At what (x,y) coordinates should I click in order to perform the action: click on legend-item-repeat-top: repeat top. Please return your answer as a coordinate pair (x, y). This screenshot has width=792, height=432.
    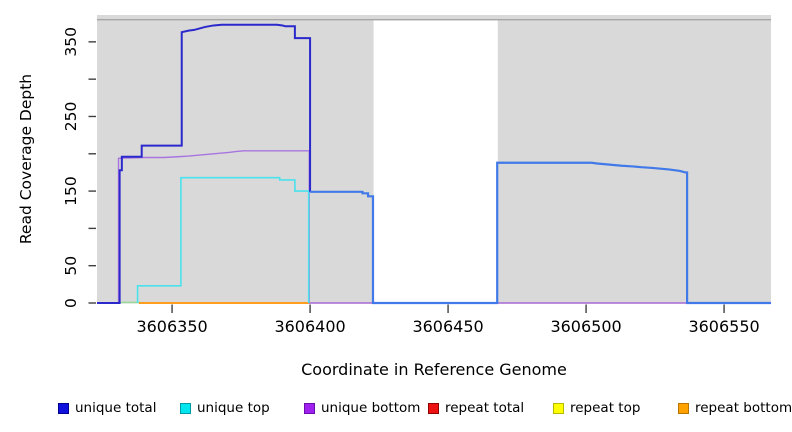
    Looking at the image, I should click on (596, 408).